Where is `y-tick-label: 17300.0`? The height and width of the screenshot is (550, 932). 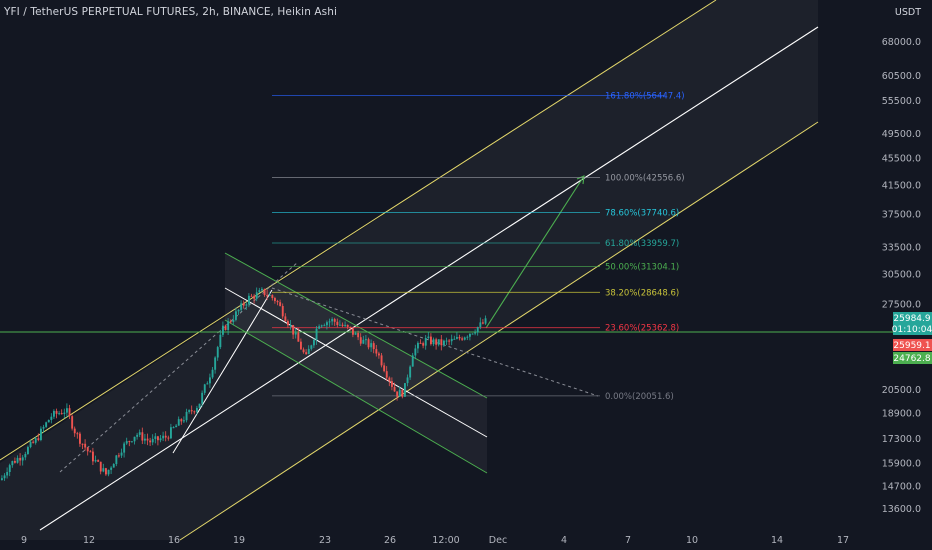 y-tick-label: 17300.0 is located at coordinates (901, 439).